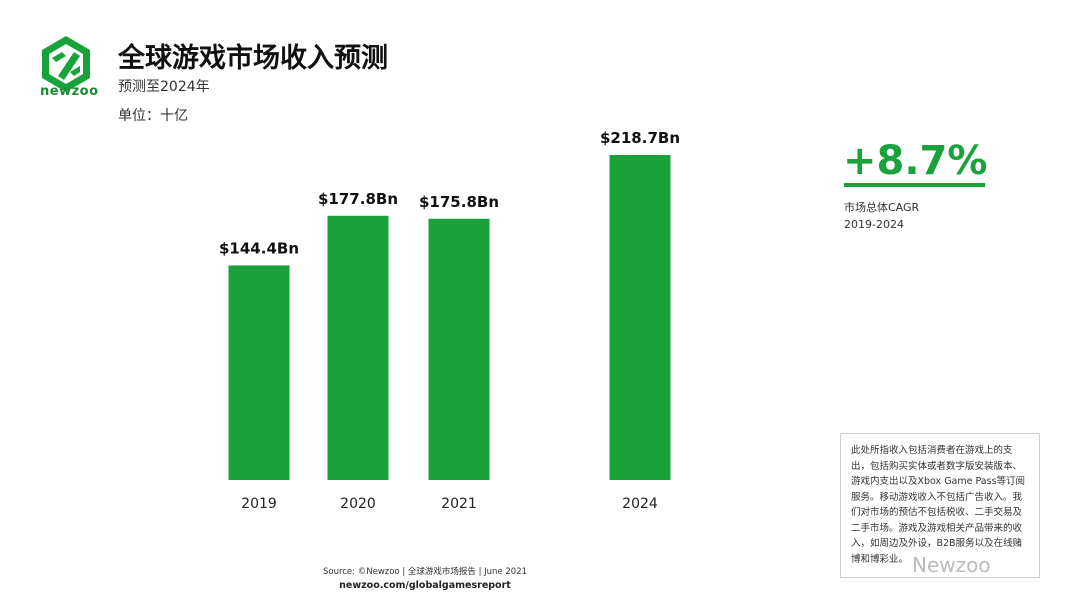 The height and width of the screenshot is (608, 1080). Describe the element at coordinates (640, 138) in the screenshot. I see `data-label-2024: $218.7Bn` at that location.